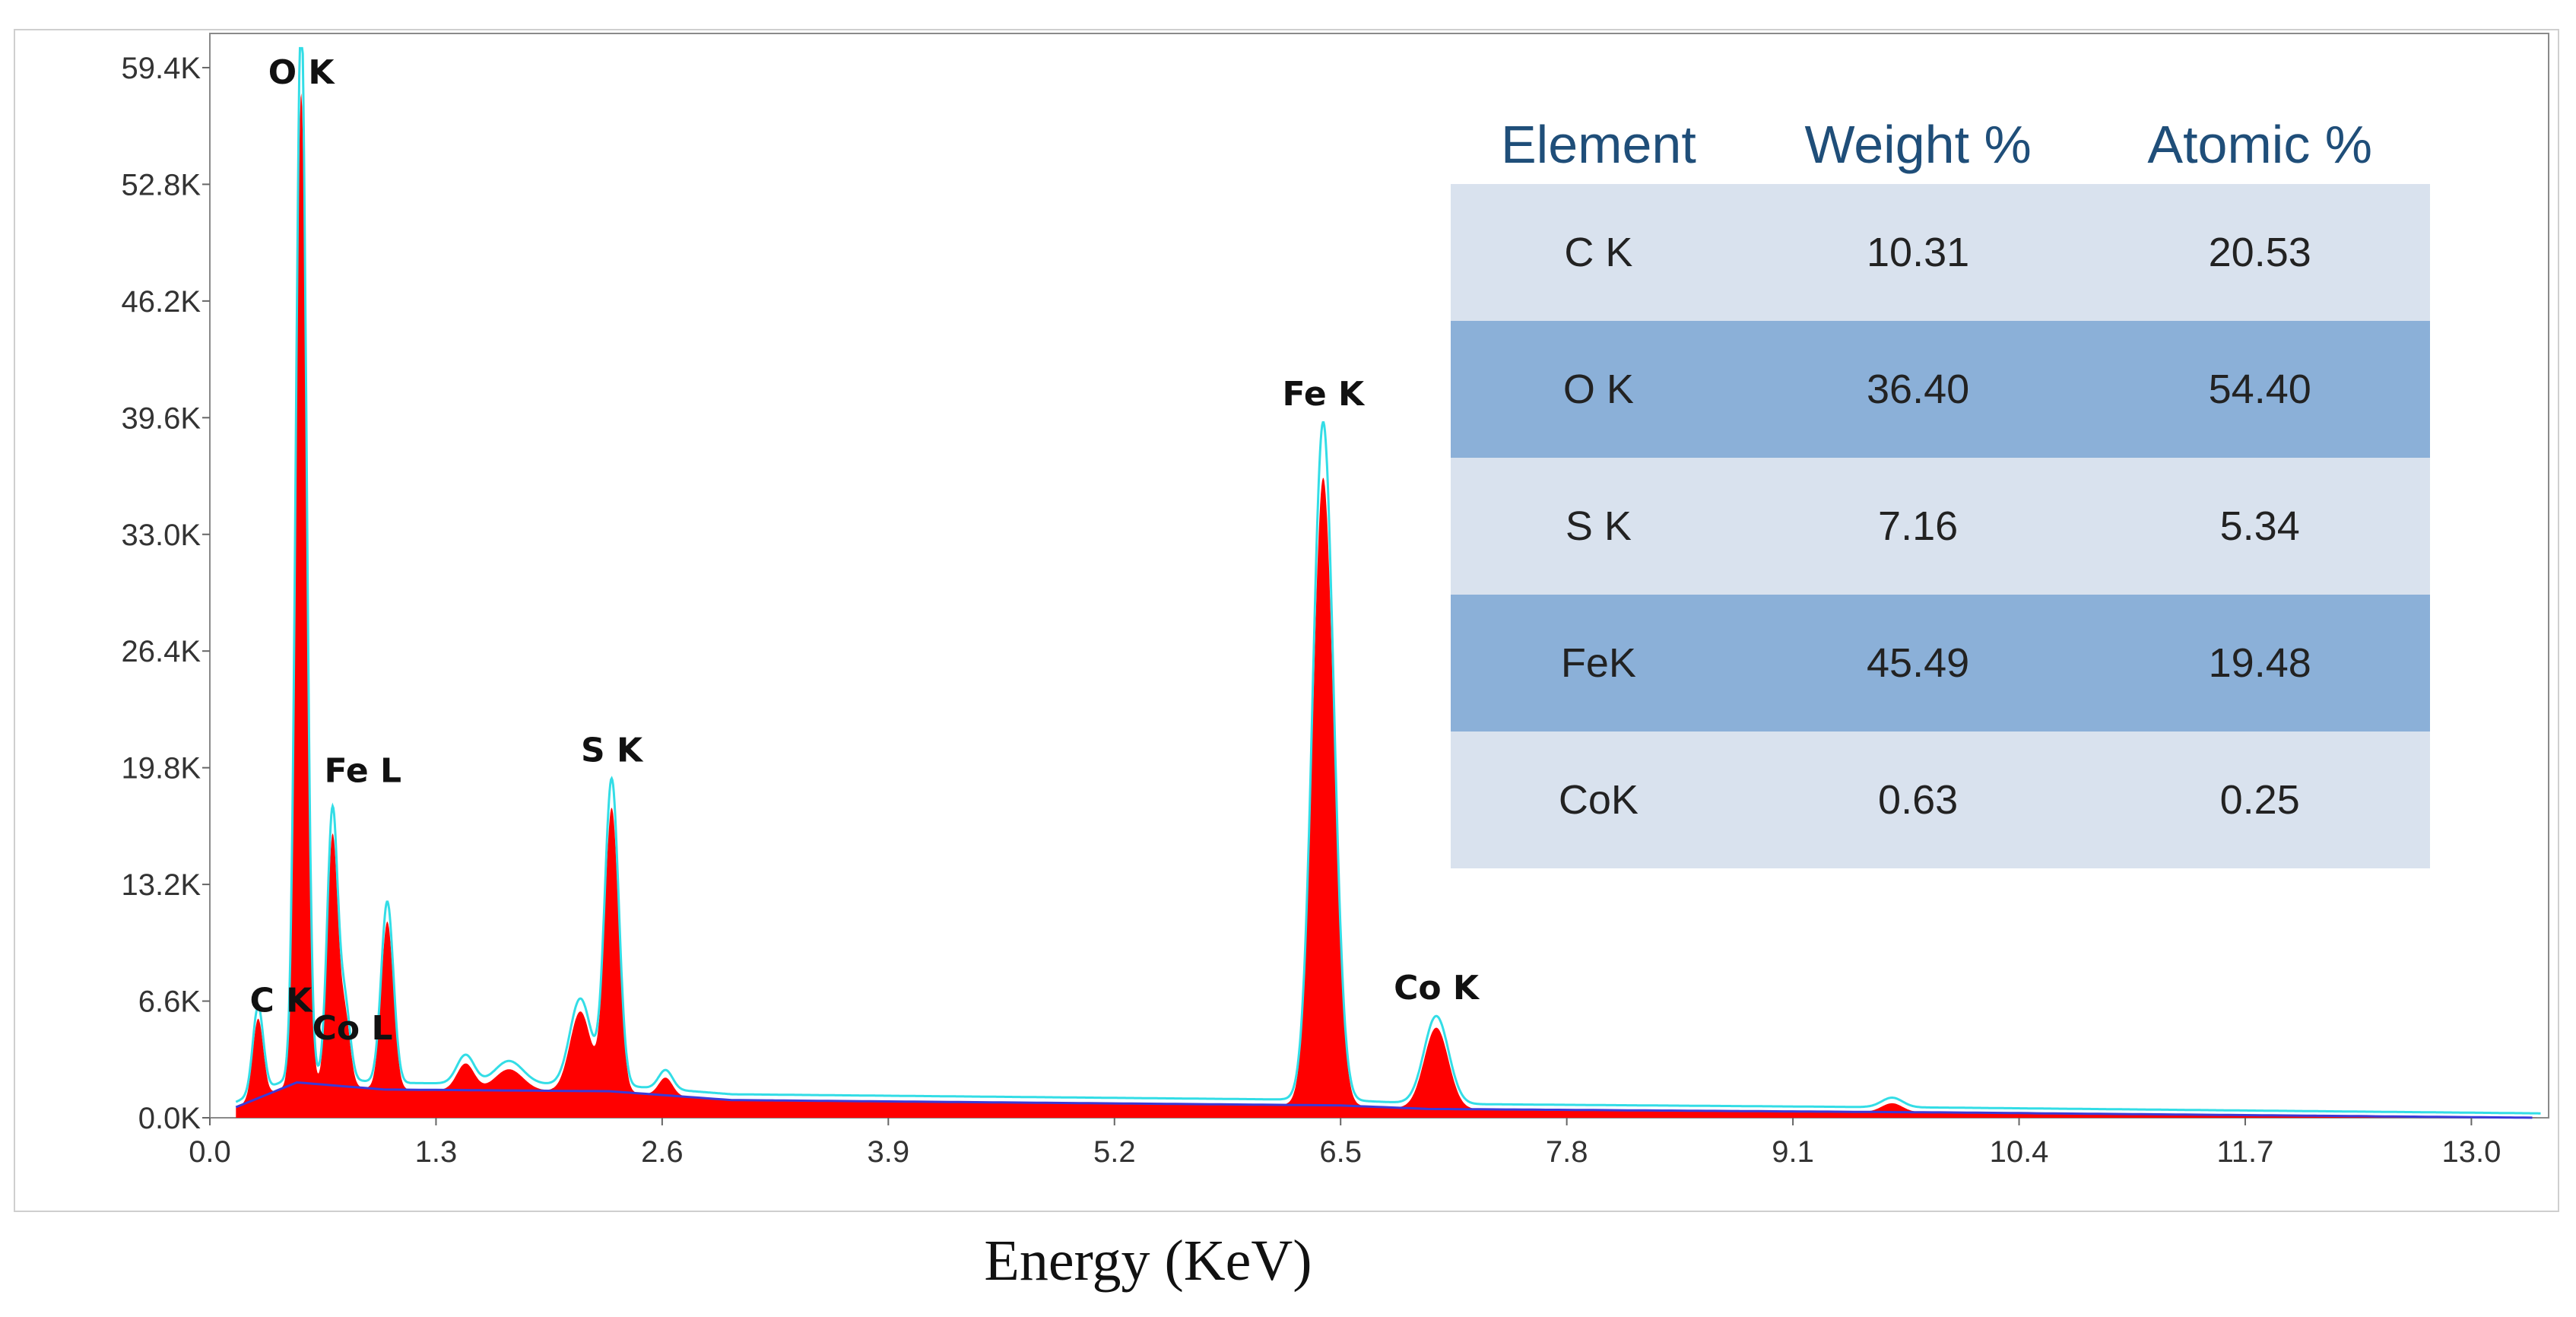  What do you see at coordinates (282, 1001) in the screenshot?
I see `peak-label: C K` at bounding box center [282, 1001].